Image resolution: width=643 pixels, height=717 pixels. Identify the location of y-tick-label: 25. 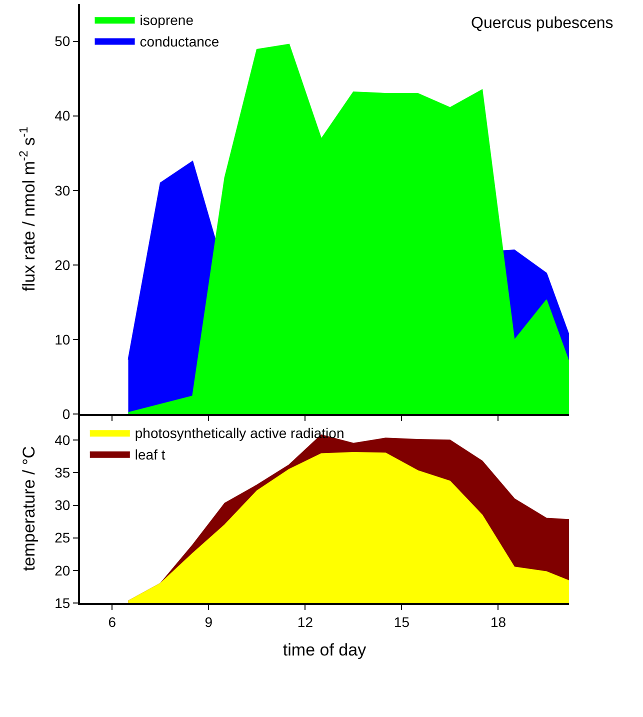
(62, 538).